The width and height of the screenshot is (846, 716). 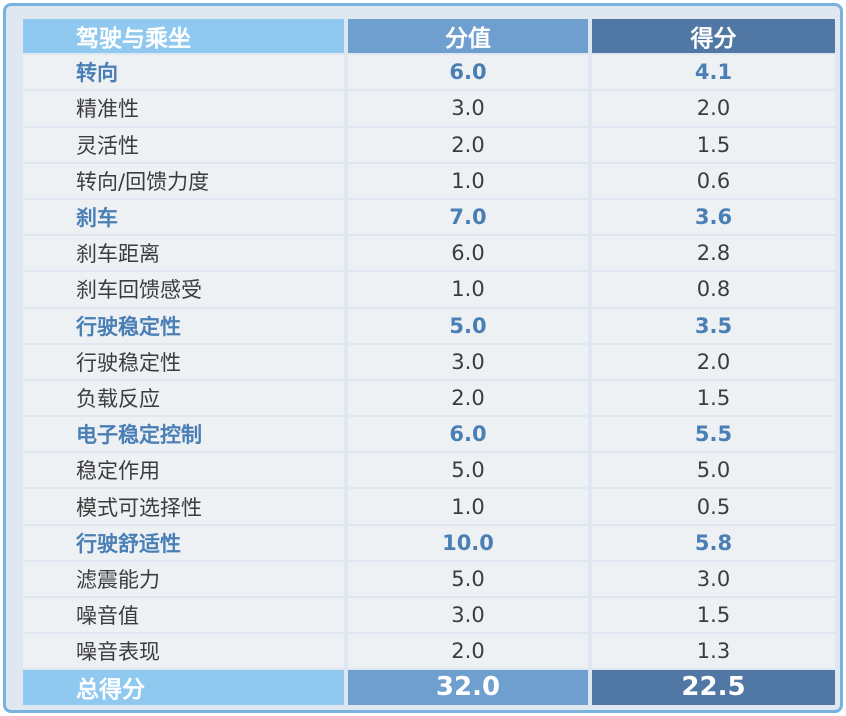 I want to click on row-label: 稳定作用, so click(x=183, y=470).